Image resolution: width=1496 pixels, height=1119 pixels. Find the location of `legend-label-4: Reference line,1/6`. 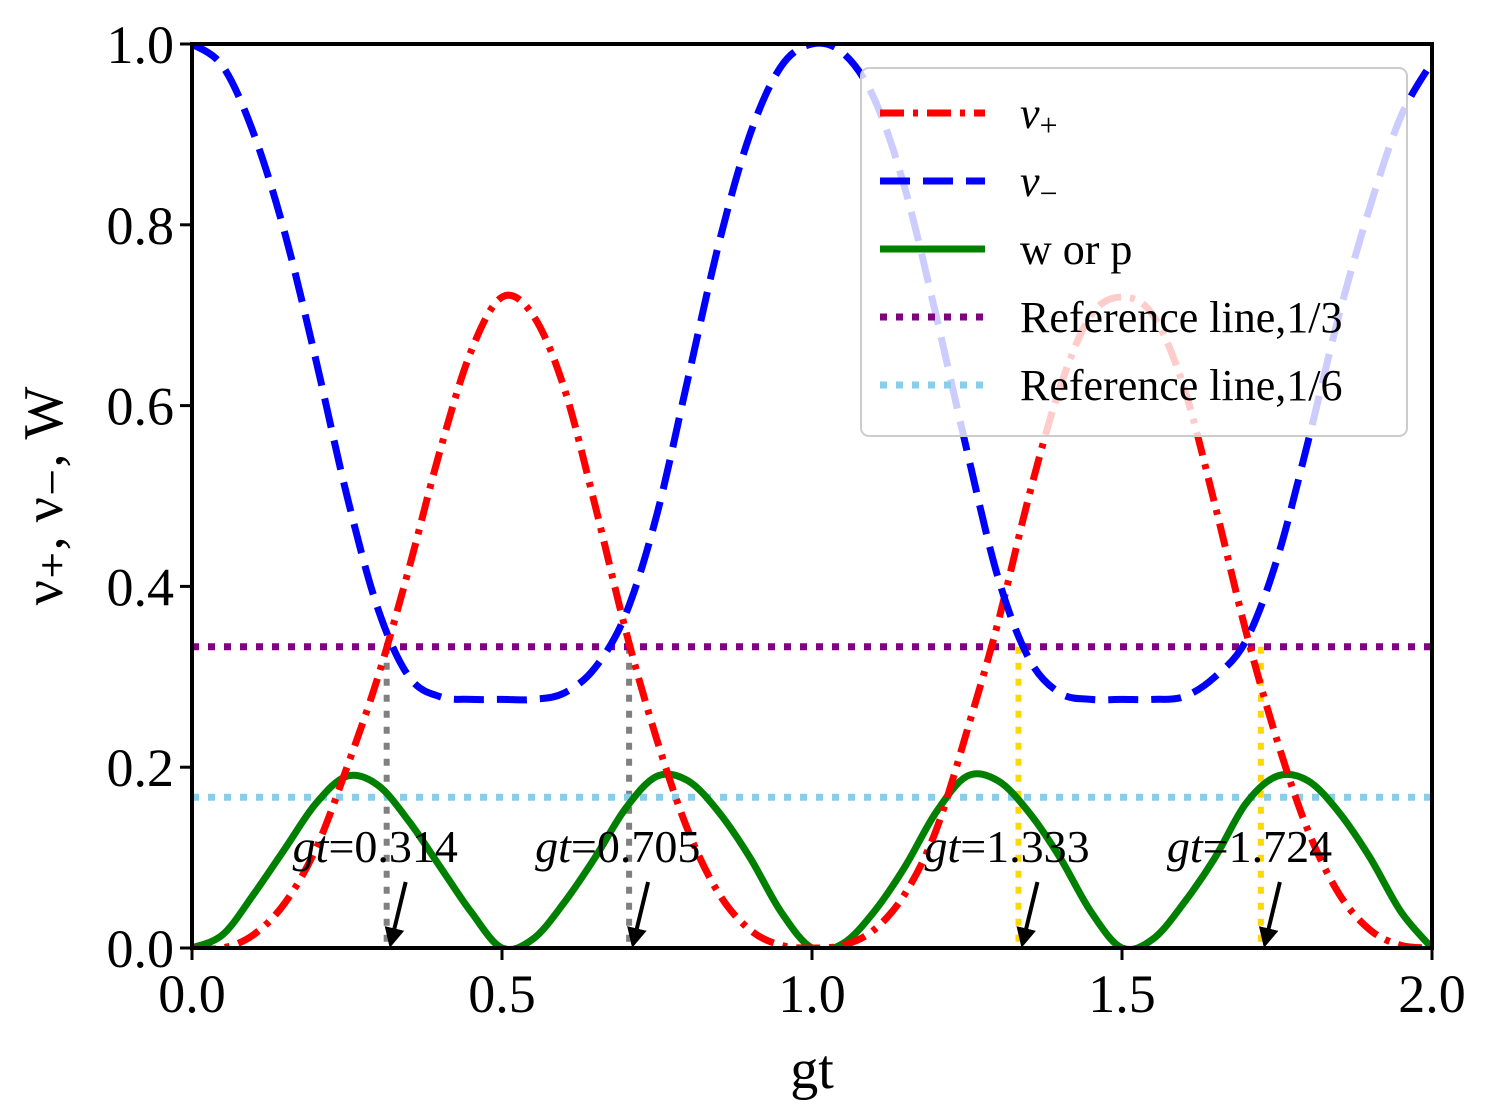

legend-label-4: Reference line,1/6 is located at coordinates (1181, 385).